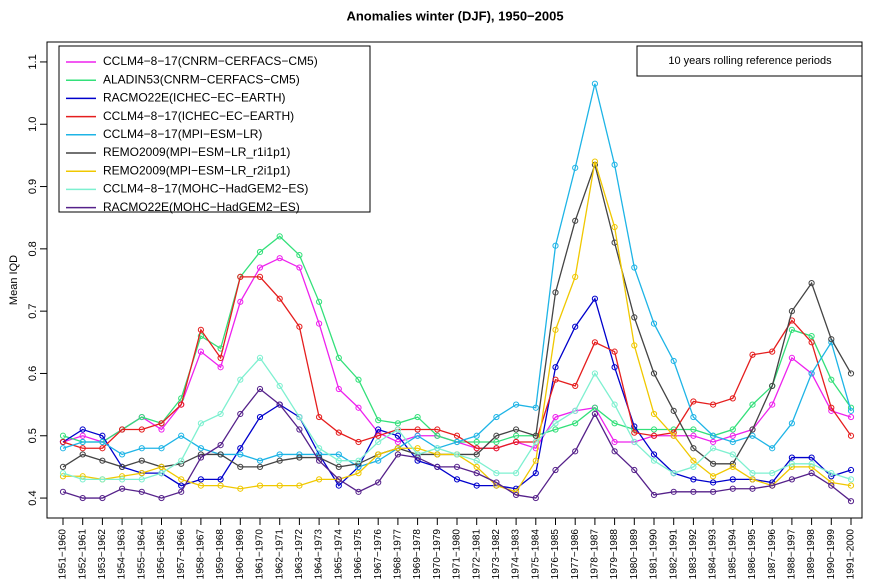 The height and width of the screenshot is (586, 876). Describe the element at coordinates (750, 61) in the screenshot. I see `annotation: 10 years rolling reference periods` at that location.